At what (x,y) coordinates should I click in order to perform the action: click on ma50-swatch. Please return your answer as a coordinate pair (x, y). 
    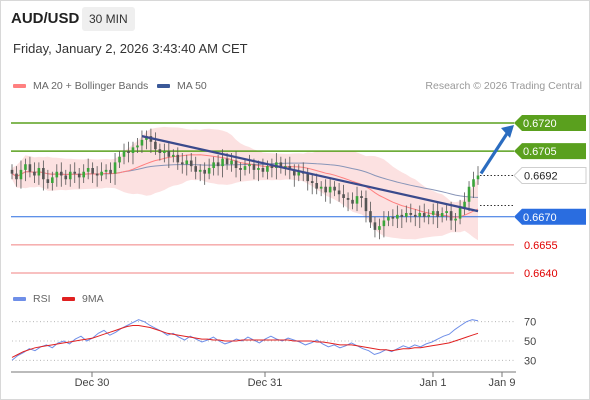
    Looking at the image, I should click on (163, 86).